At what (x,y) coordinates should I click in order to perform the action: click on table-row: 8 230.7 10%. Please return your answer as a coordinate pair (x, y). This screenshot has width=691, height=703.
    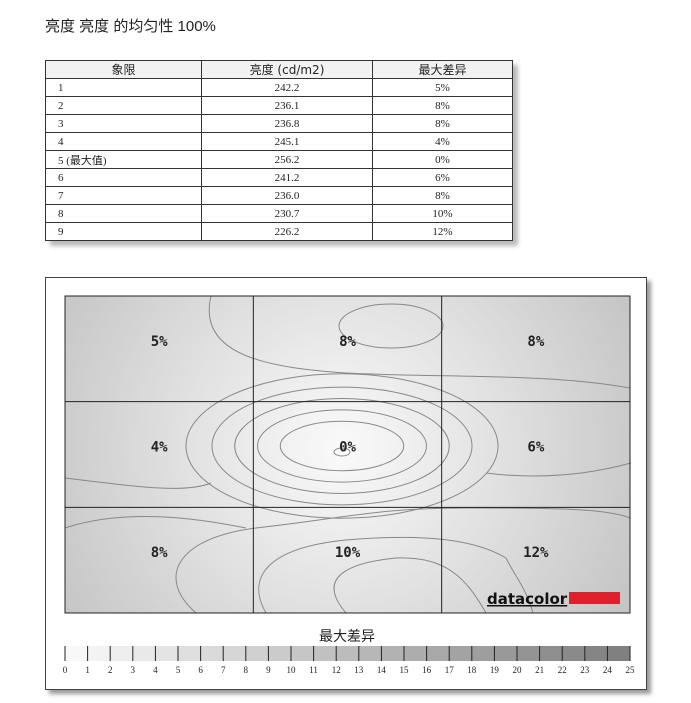
    Looking at the image, I should click on (279, 213).